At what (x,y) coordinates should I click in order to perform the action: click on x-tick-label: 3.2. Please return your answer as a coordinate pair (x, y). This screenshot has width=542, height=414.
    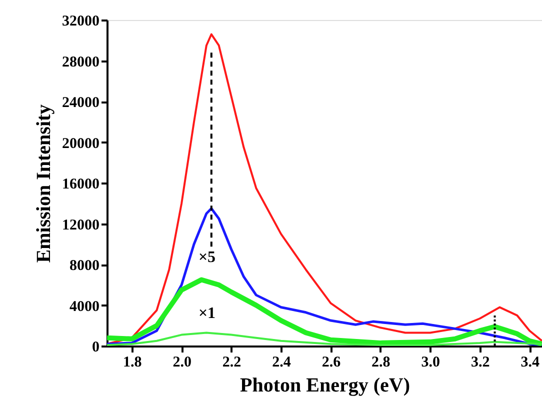
    Looking at the image, I should click on (480, 362).